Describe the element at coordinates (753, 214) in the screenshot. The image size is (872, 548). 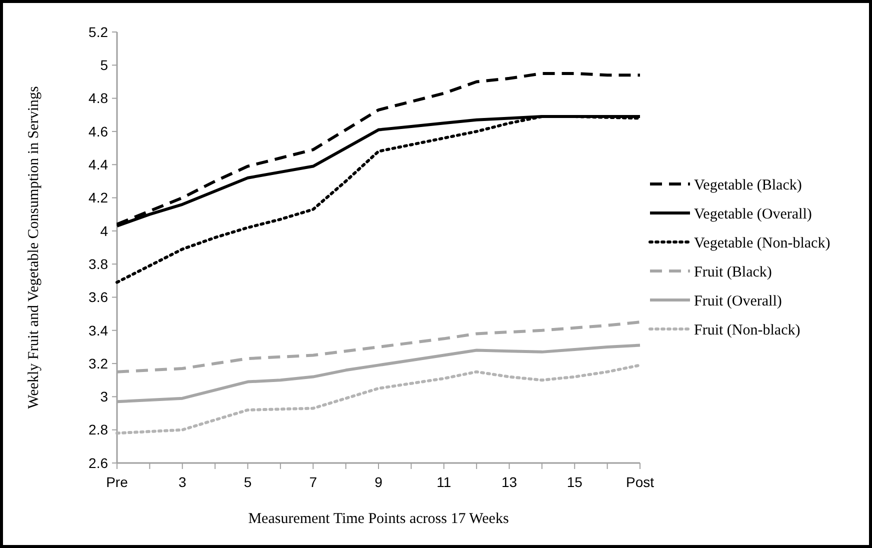
I see `legend-label: Vegetable (Overall)` at that location.